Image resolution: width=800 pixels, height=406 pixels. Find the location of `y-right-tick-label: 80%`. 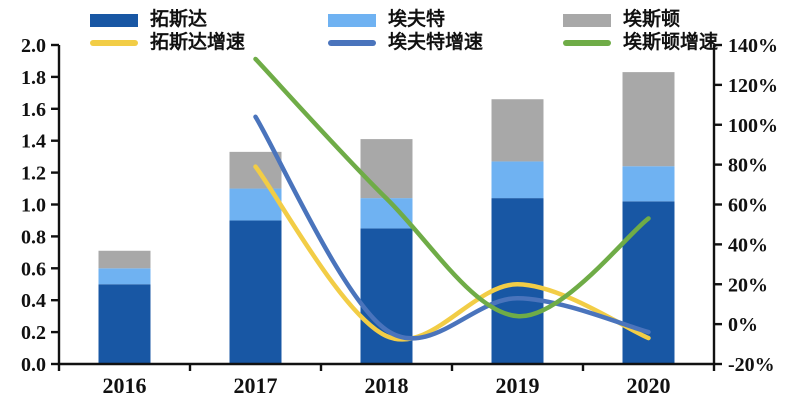

y-right-tick-label: 80% is located at coordinates (748, 166).